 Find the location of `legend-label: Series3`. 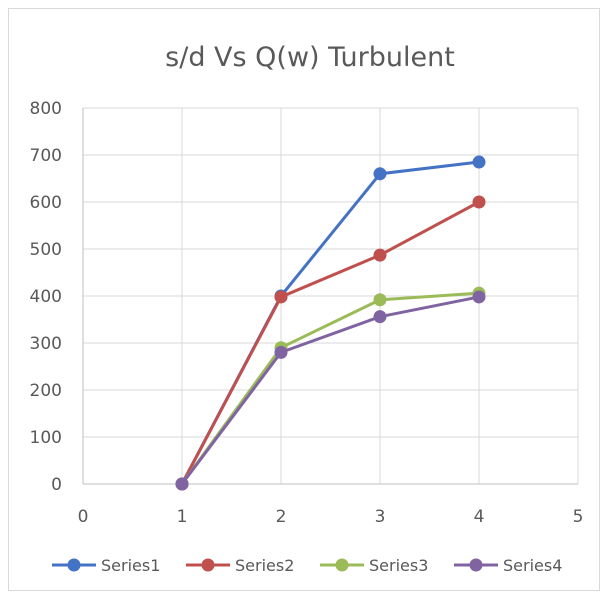

legend-label: Series3 is located at coordinates (398, 565).